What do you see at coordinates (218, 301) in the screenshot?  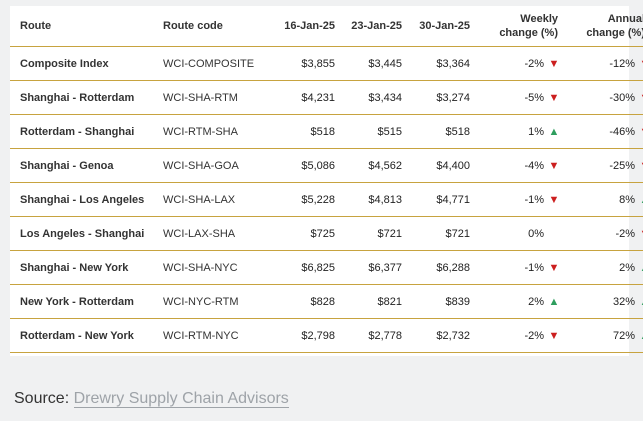 I see `route-code: WCI-NYC-RTM` at bounding box center [218, 301].